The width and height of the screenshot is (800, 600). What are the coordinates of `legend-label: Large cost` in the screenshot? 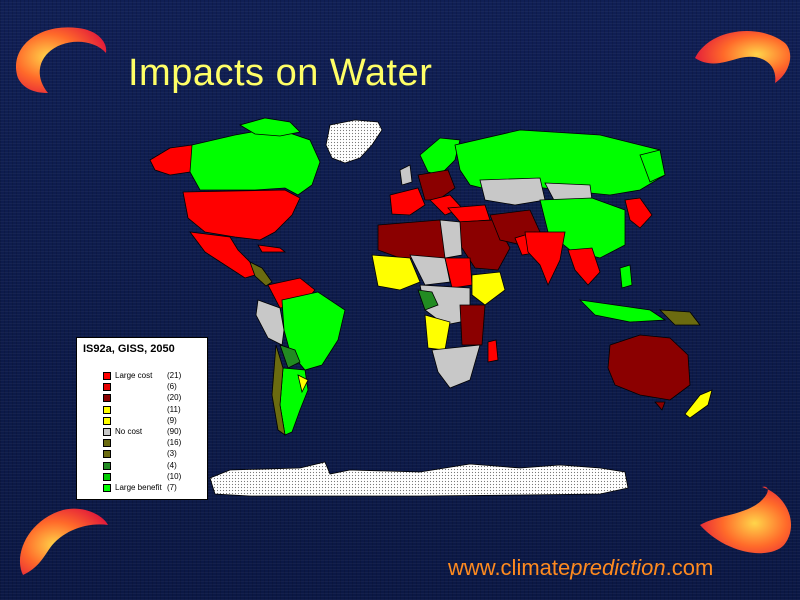 It's located at (134, 375).